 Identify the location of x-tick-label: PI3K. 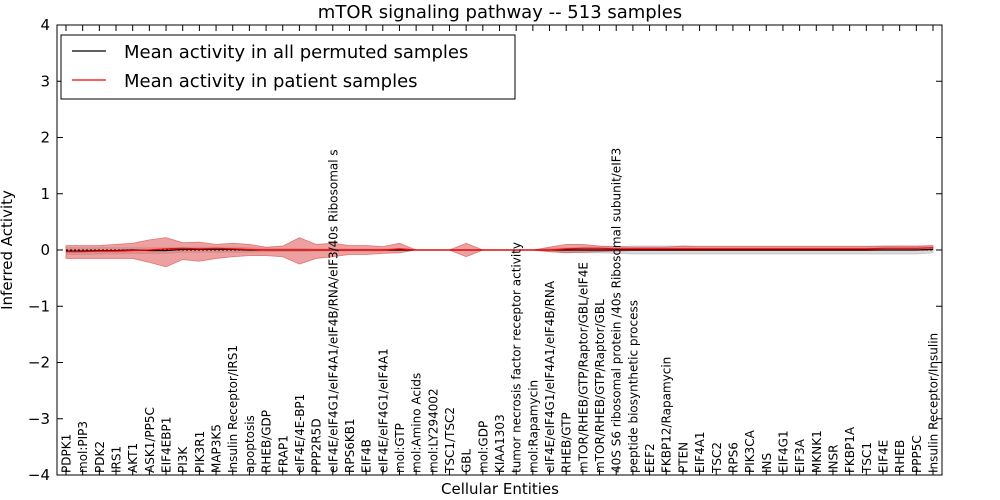
(183, 459).